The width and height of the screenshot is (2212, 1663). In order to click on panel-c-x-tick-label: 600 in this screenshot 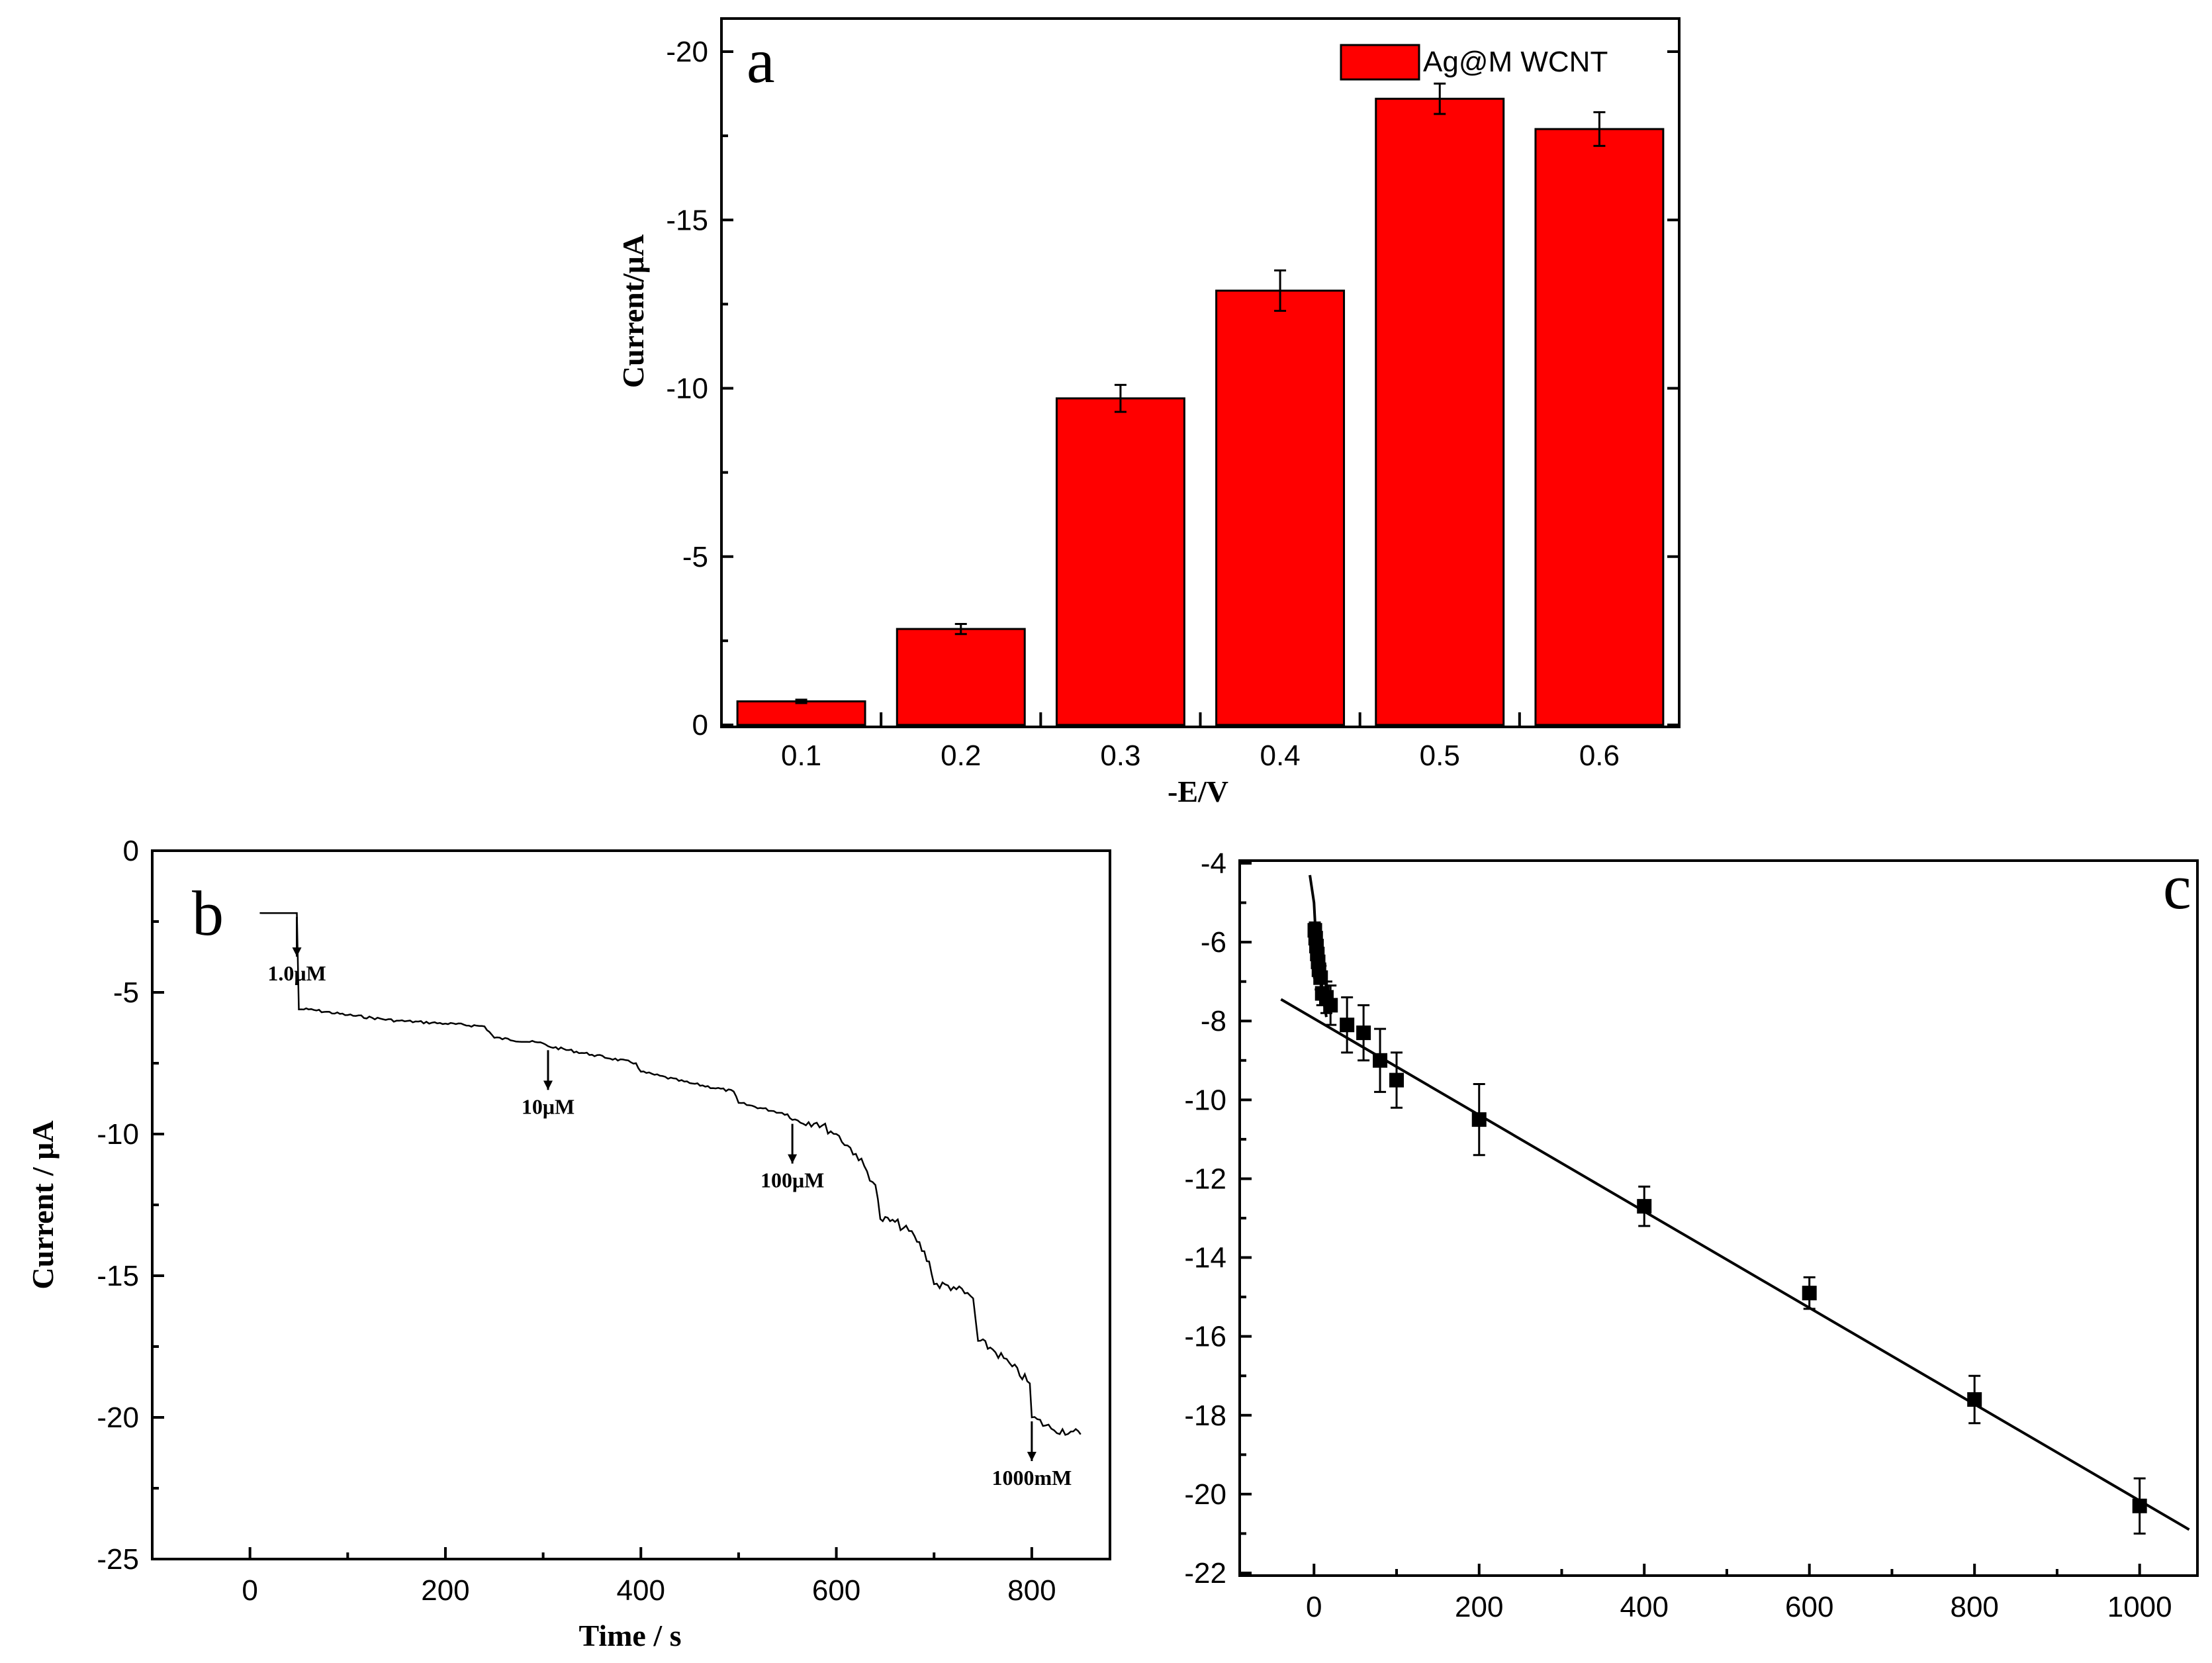, I will do `click(1809, 1607)`.